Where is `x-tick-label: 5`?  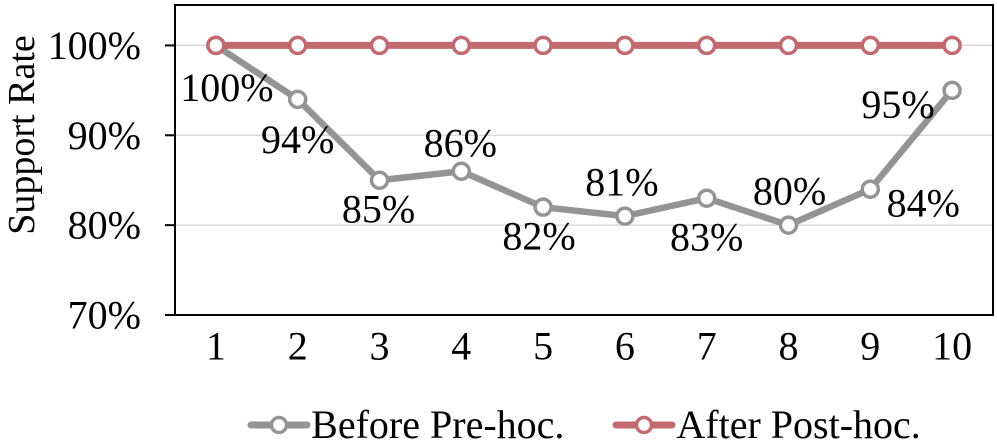 x-tick-label: 5 is located at coordinates (543, 346).